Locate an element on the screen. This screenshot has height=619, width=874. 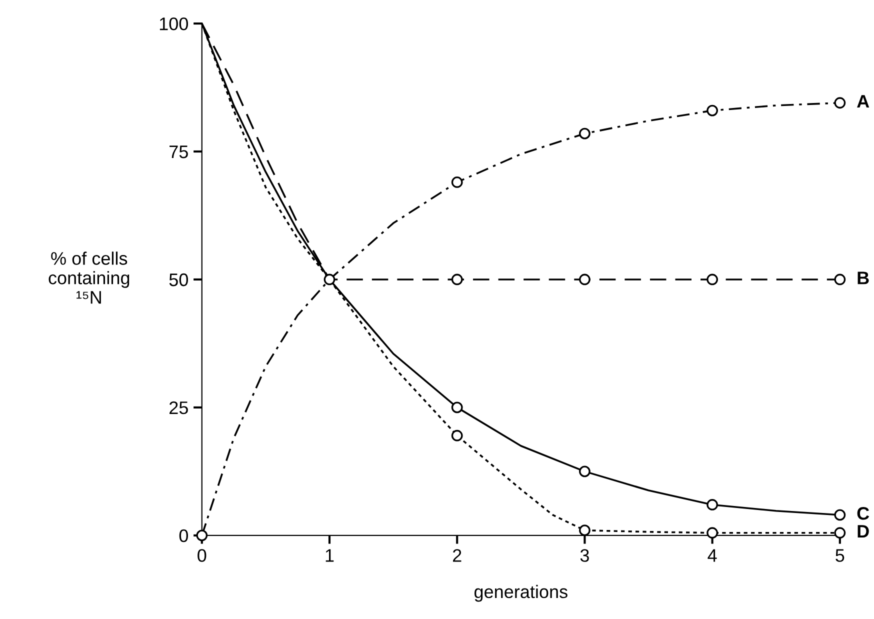
y-tick-label: 75 is located at coordinates (179, 152).